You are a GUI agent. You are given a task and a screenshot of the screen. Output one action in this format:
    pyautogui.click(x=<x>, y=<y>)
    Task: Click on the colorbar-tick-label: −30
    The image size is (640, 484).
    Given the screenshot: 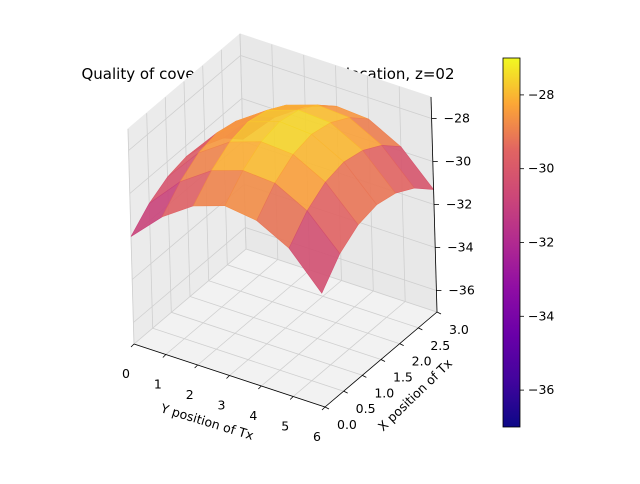 What is the action you would take?
    pyautogui.click(x=541, y=168)
    